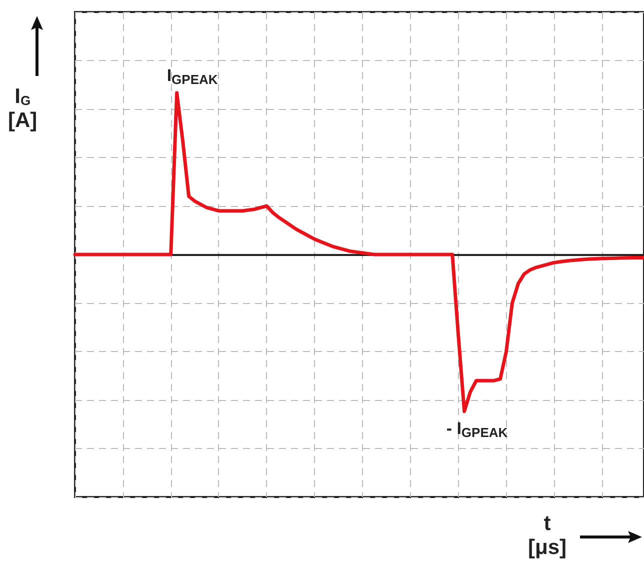  Describe the element at coordinates (547, 536) in the screenshot. I see `x-axis-title: t [μs]` at that location.